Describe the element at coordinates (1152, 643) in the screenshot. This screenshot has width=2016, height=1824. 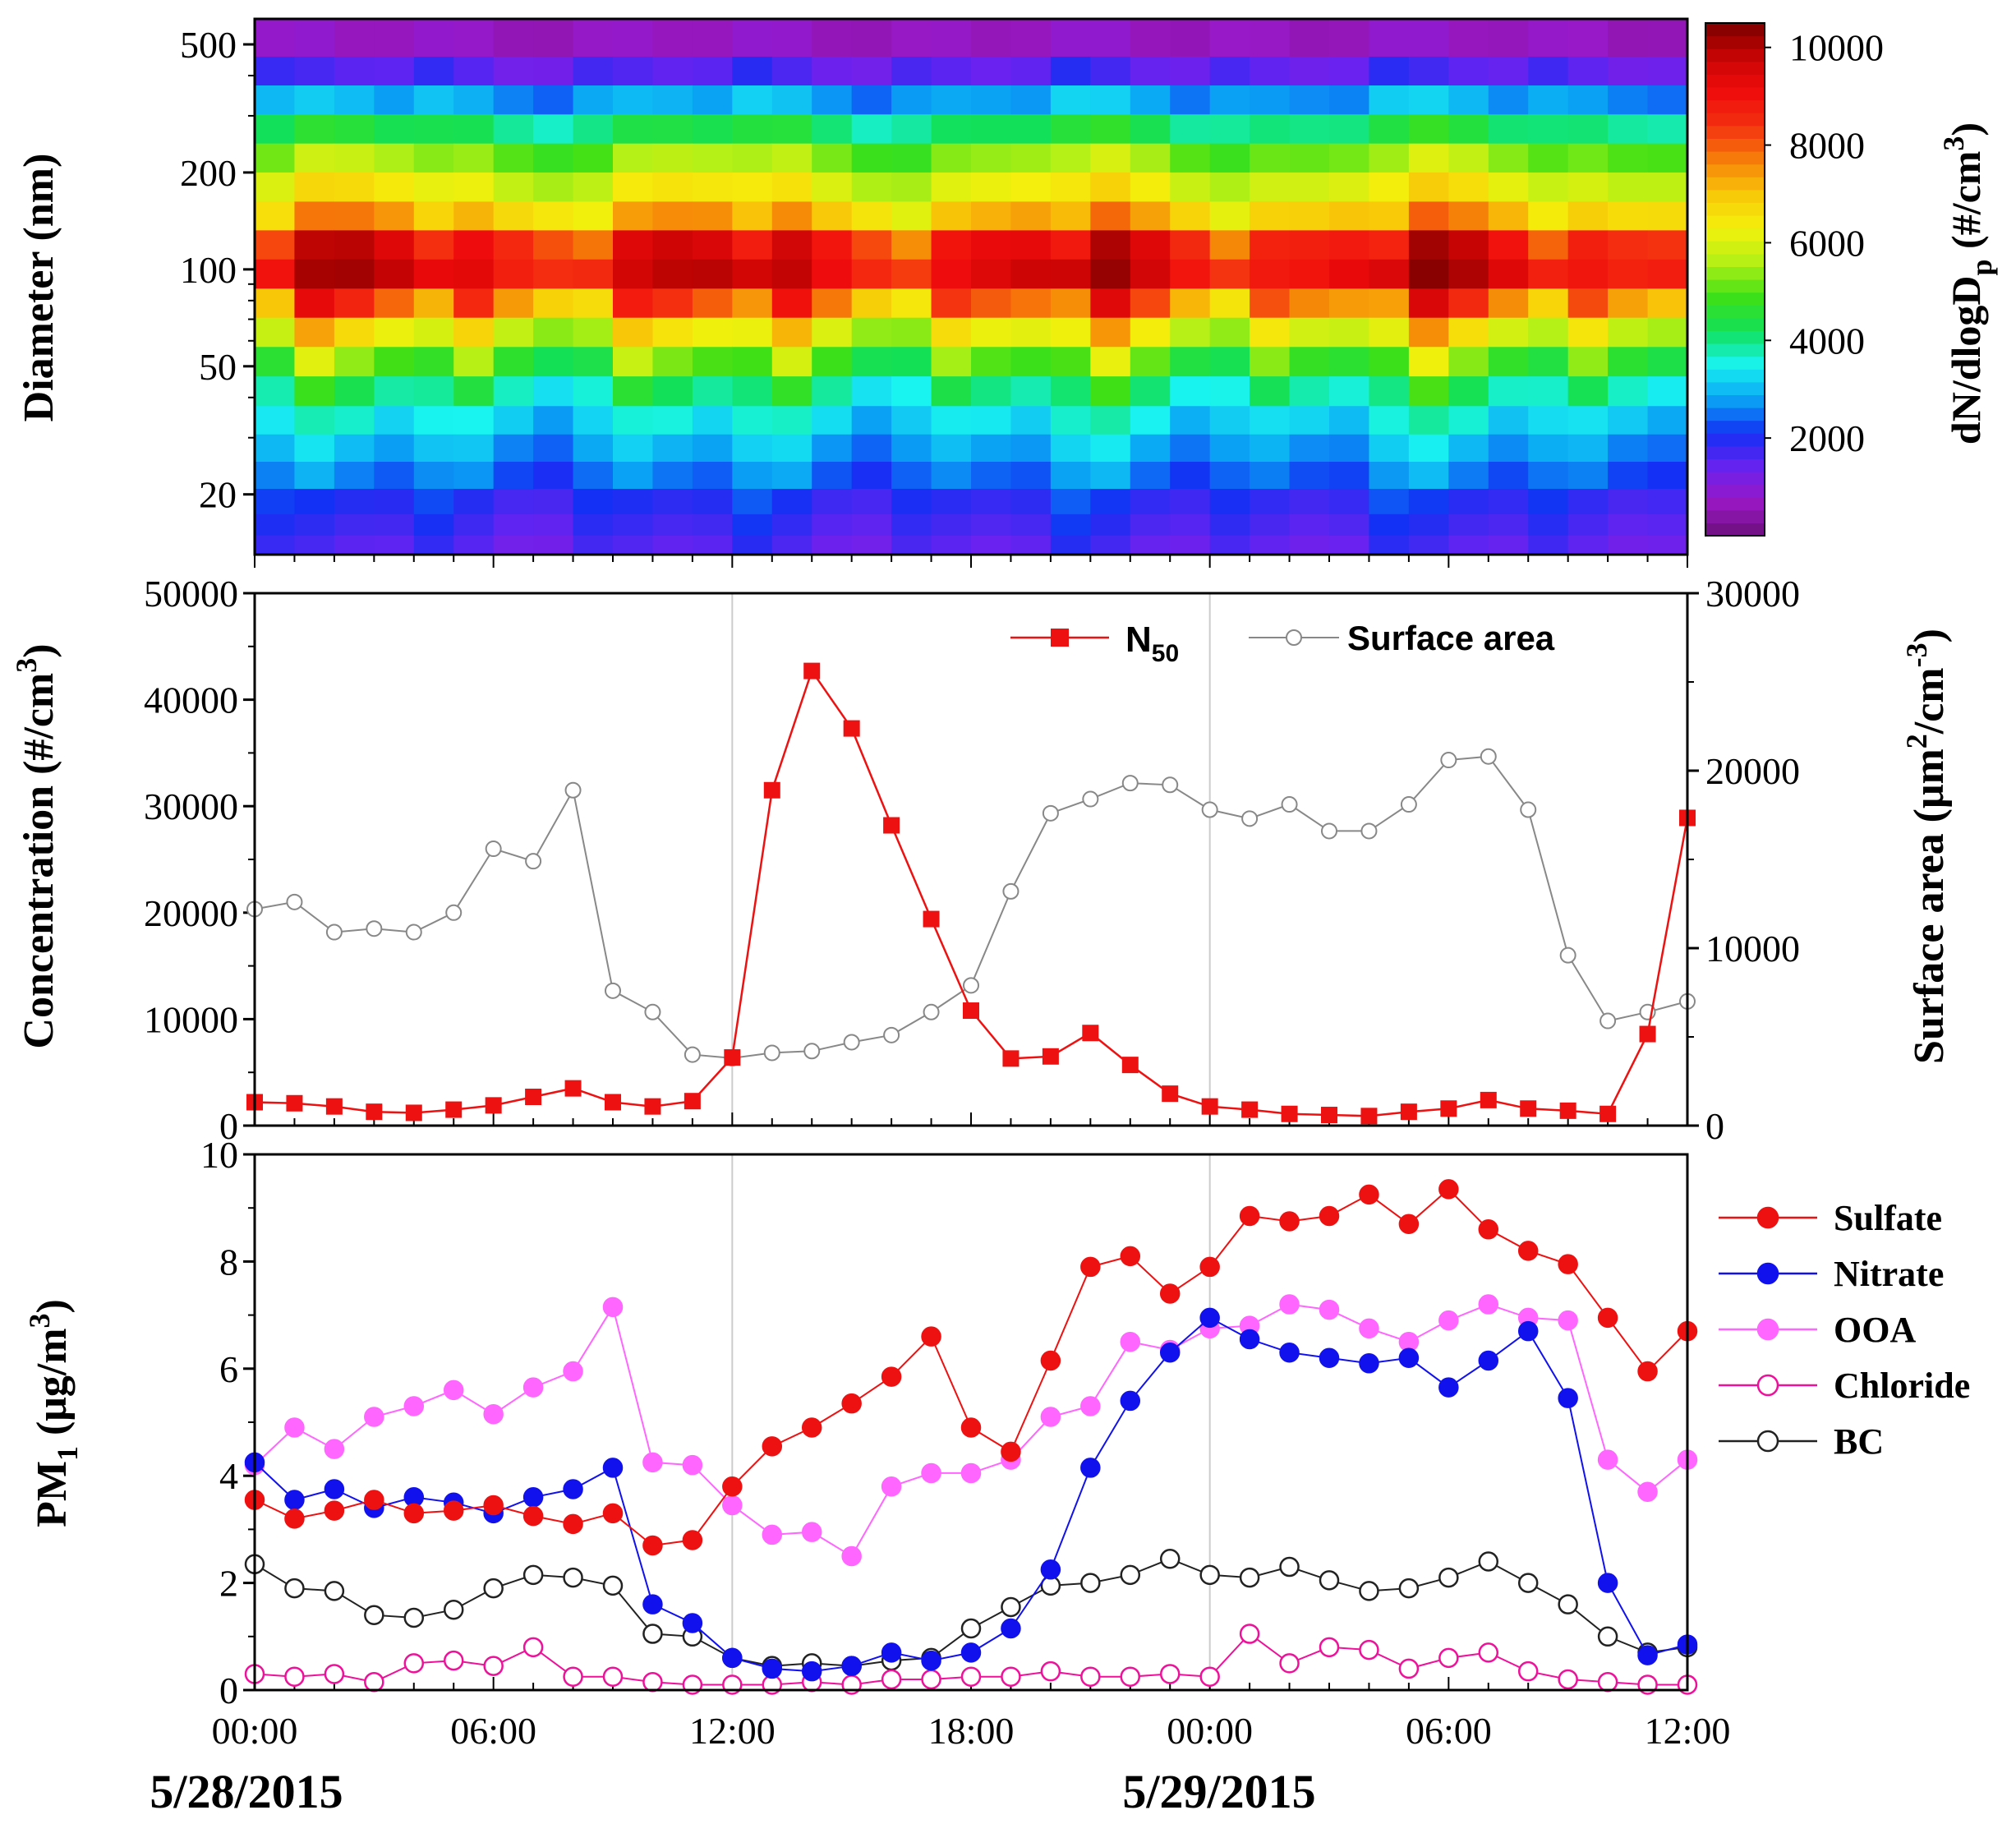
I see `legend-n50-label: N50` at that location.